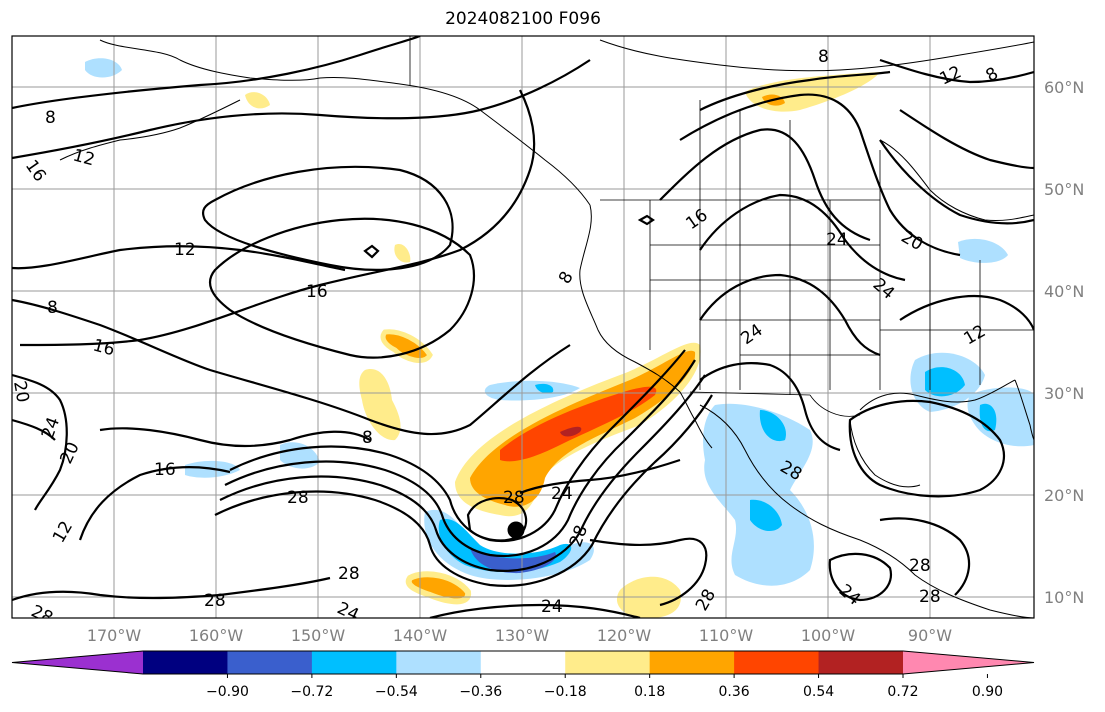 This screenshot has height=712, width=1105. What do you see at coordinates (154, 503) in the screenshot?
I see `contour-12-sw` at bounding box center [154, 503].